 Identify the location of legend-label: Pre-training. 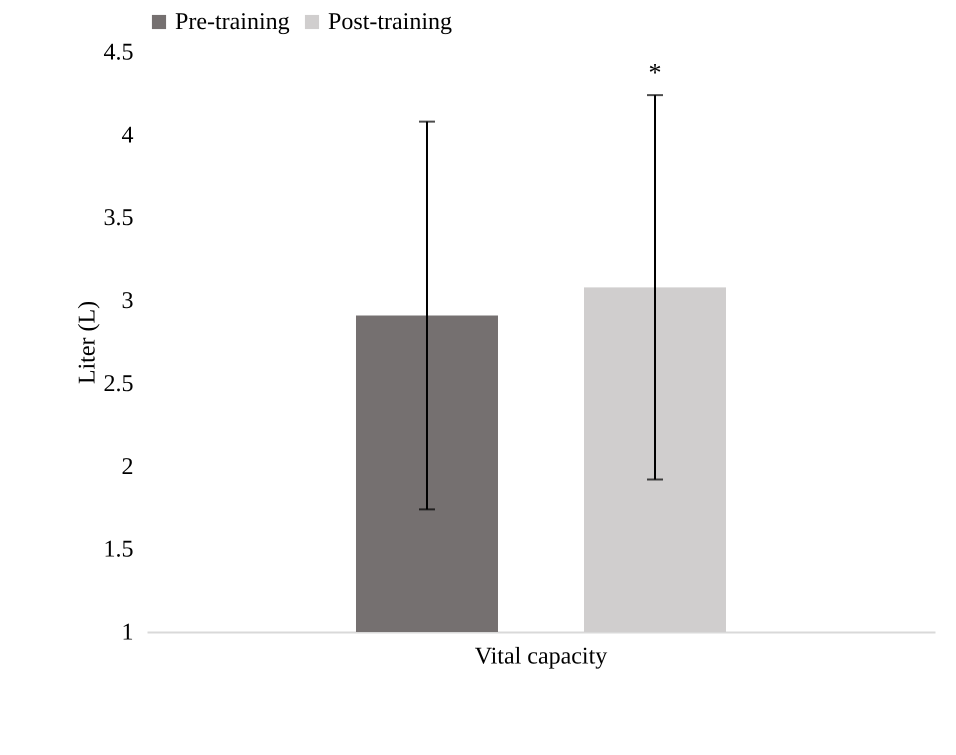
(232, 22).